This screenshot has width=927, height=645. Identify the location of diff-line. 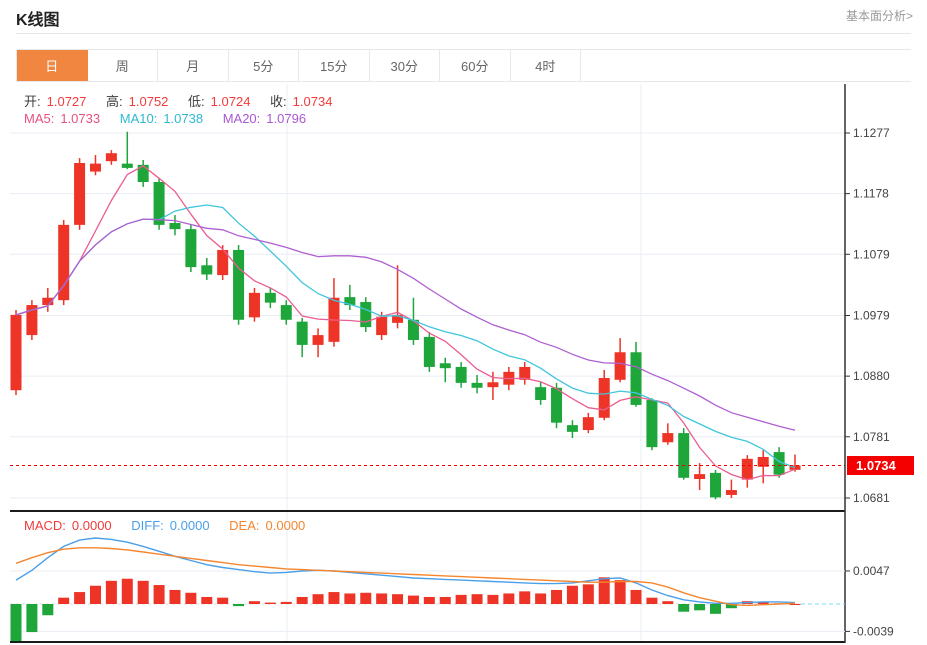
(405, 570).